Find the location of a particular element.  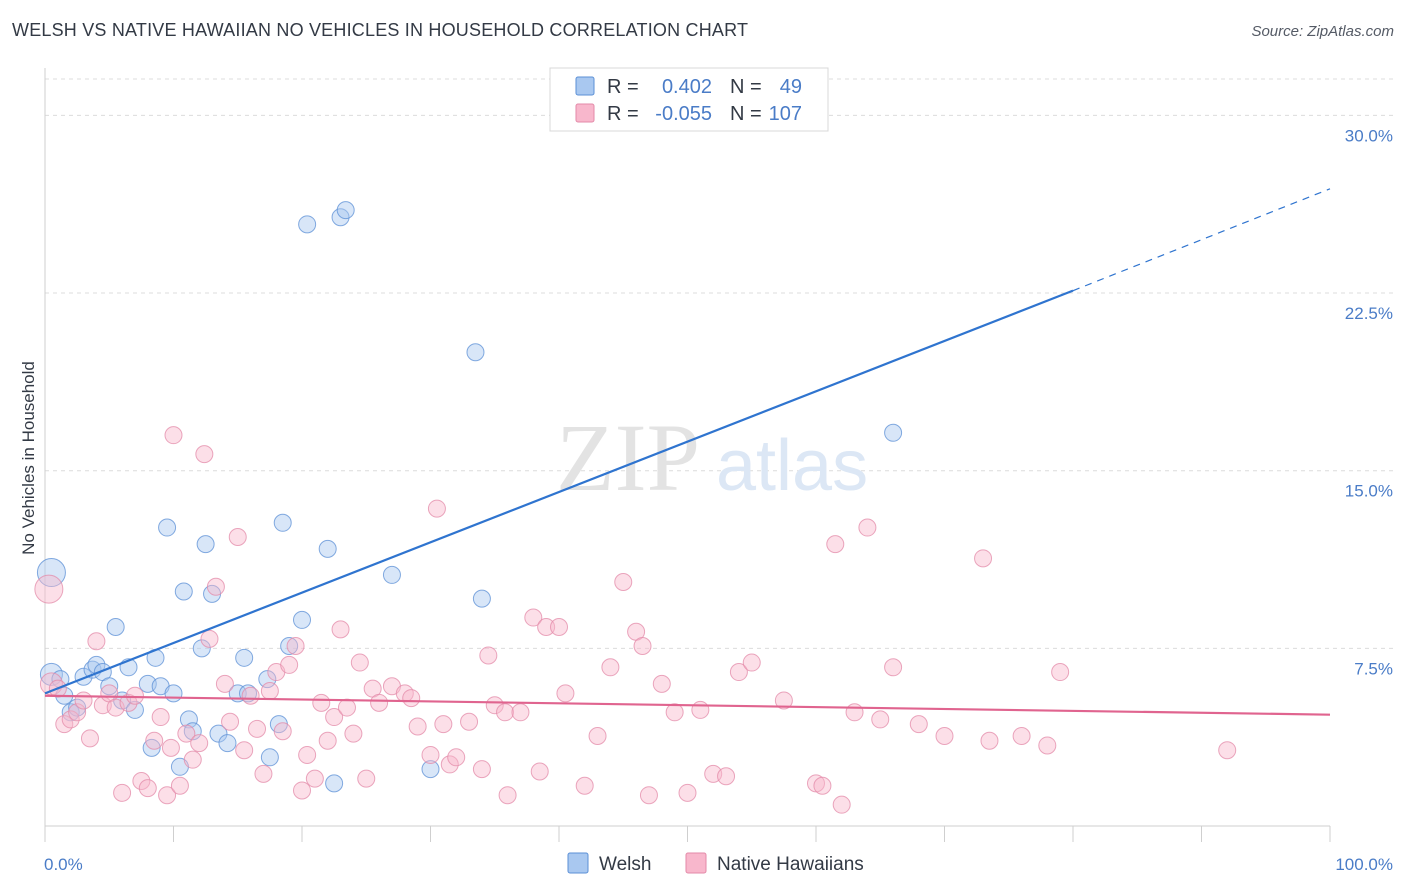

y-tick-label: 15.0% is located at coordinates (1369, 491).